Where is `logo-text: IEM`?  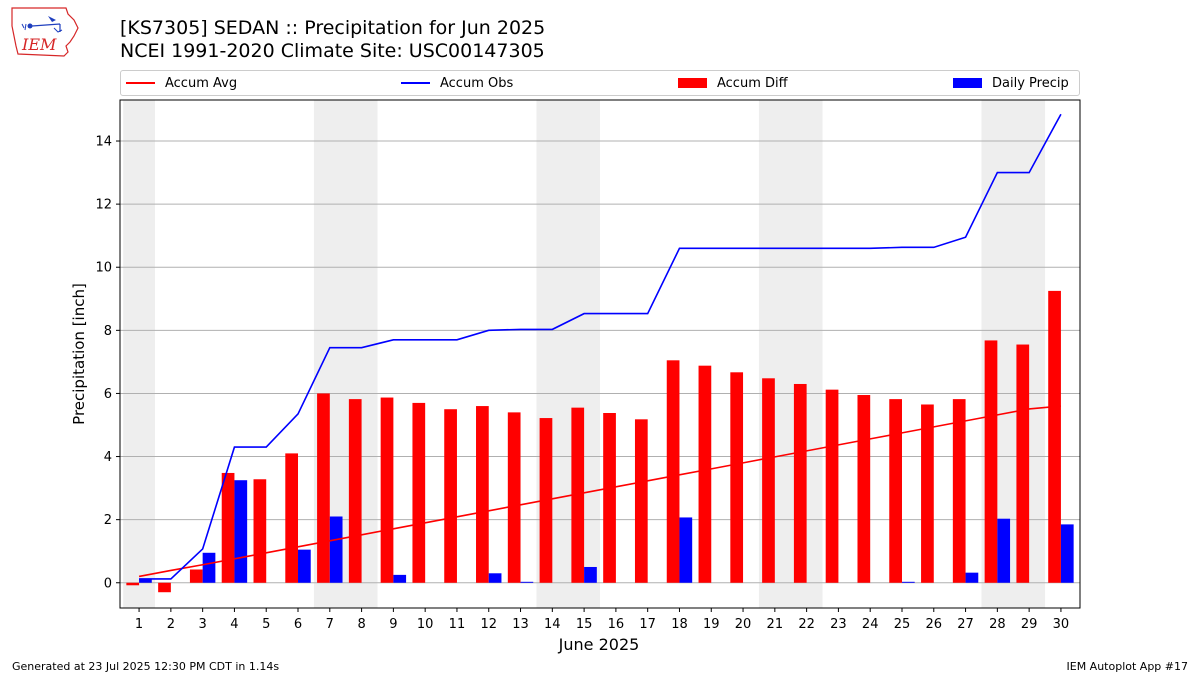
logo-text: IEM is located at coordinates (39, 44).